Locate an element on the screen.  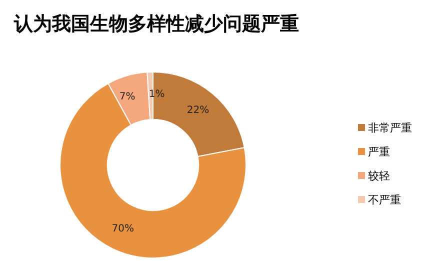
legend-label: 严重 is located at coordinates (379, 152).